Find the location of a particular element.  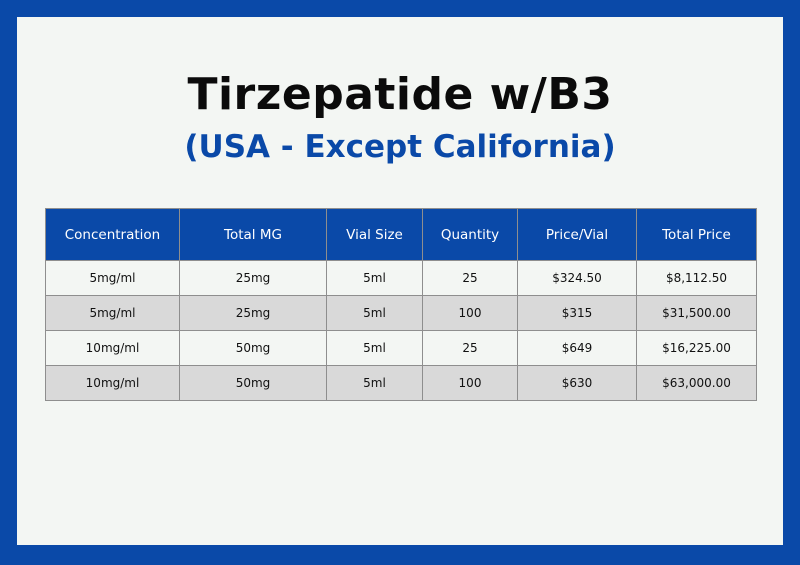

cell-price-per-vial: $649 is located at coordinates (577, 348).